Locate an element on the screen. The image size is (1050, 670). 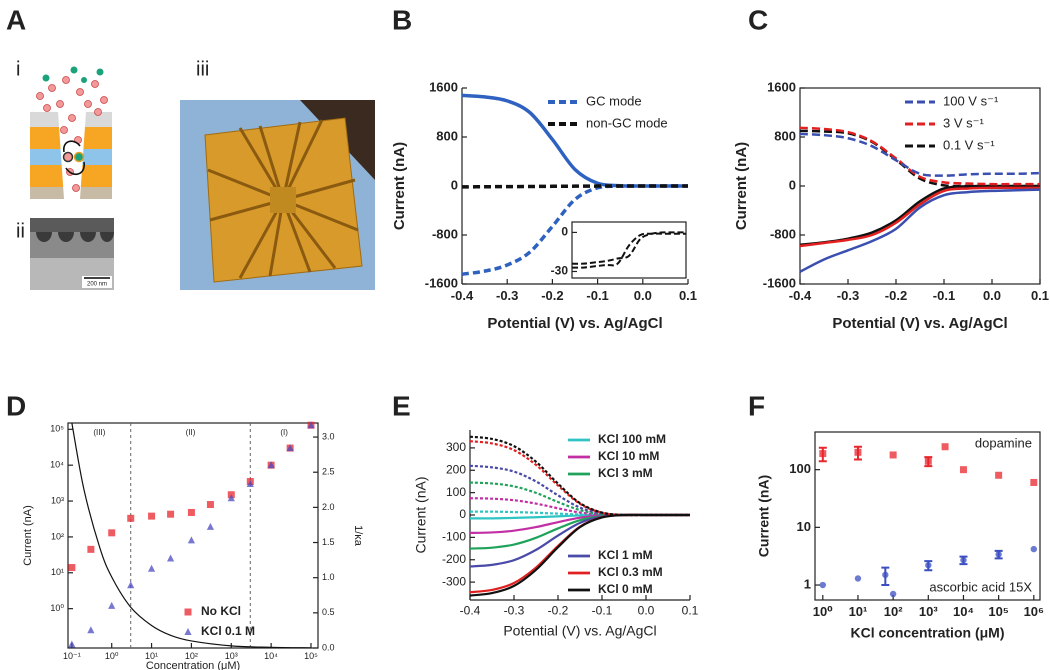
y-tick-label: 1 is located at coordinates (807, 583).